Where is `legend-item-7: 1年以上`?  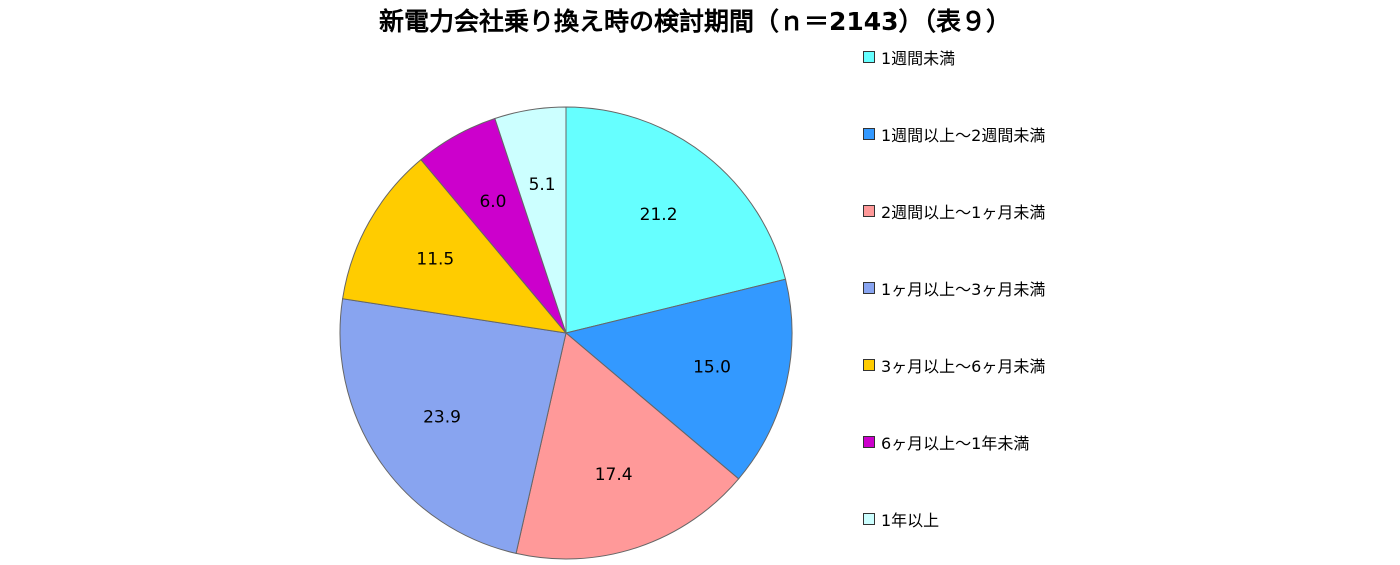
legend-item-7: 1年以上 is located at coordinates (901, 519).